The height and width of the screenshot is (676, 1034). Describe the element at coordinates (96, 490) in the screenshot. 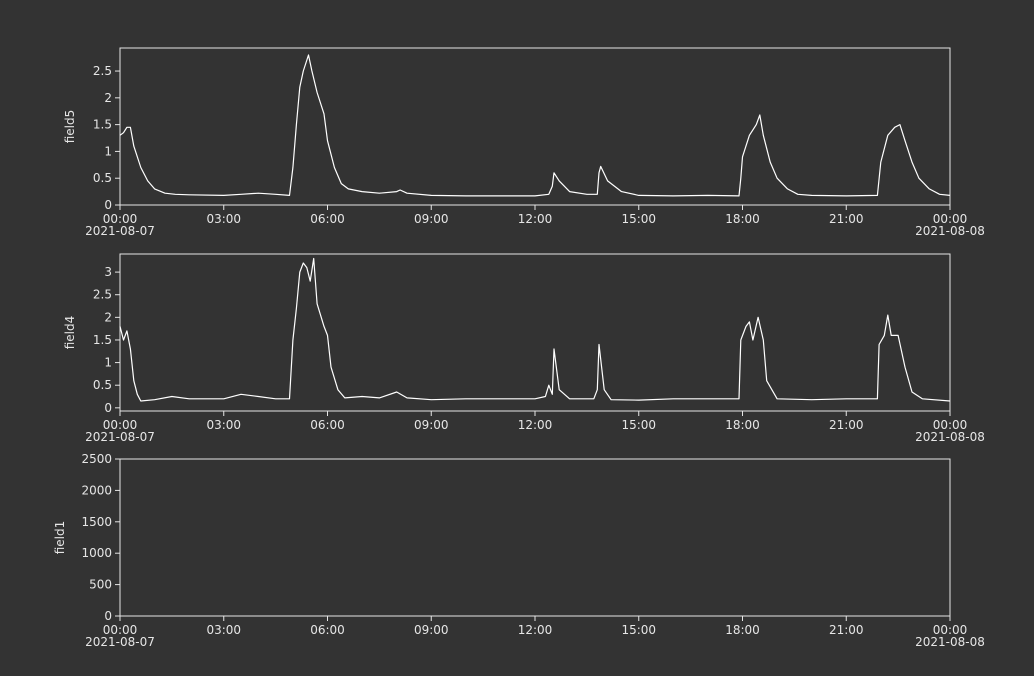

I see `y-tick-label: 2000` at that location.